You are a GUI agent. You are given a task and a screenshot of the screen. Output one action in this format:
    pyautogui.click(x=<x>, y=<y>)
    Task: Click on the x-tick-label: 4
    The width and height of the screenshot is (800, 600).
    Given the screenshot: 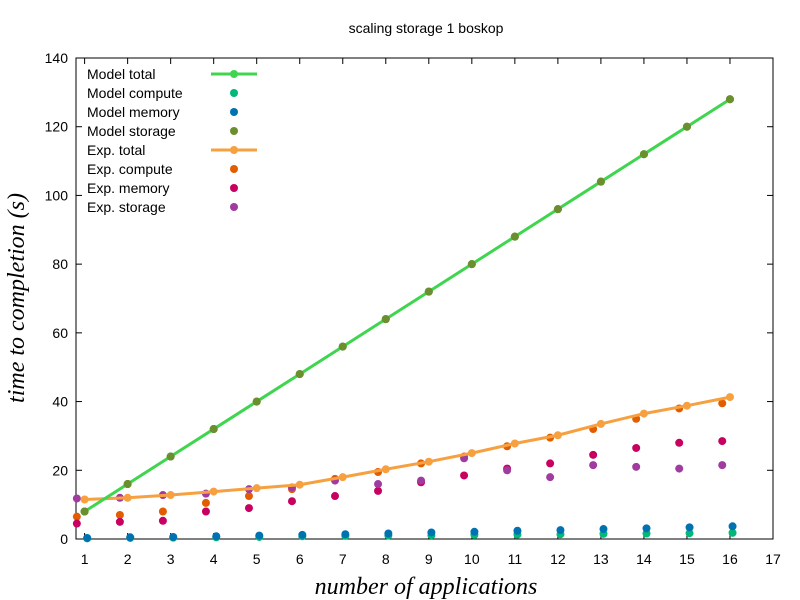 What is the action you would take?
    pyautogui.click(x=214, y=559)
    